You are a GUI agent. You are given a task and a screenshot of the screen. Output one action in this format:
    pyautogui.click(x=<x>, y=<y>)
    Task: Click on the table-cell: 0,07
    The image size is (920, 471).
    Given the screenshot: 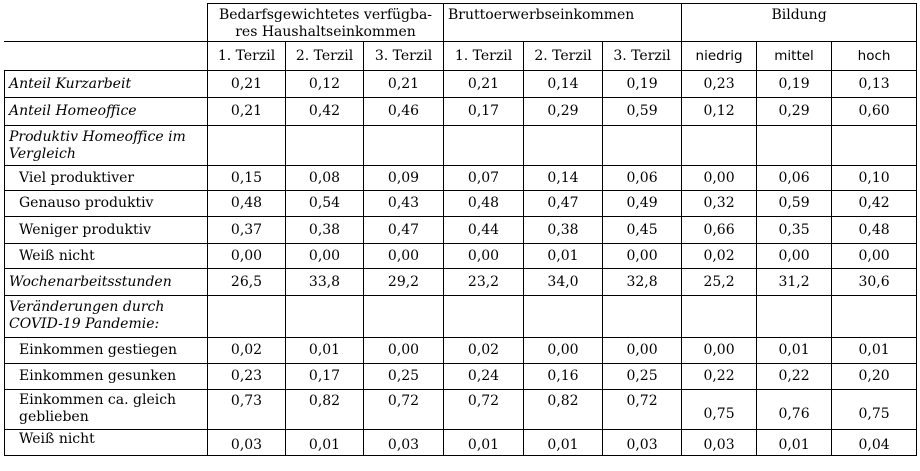 What is the action you would take?
    pyautogui.click(x=484, y=178)
    